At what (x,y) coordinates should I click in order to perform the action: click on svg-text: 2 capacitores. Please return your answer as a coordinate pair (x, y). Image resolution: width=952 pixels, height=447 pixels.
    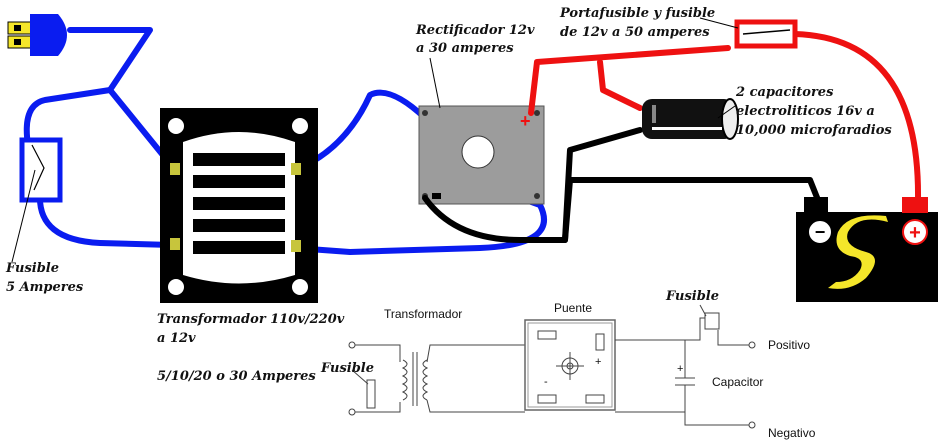
    Looking at the image, I should click on (784, 92).